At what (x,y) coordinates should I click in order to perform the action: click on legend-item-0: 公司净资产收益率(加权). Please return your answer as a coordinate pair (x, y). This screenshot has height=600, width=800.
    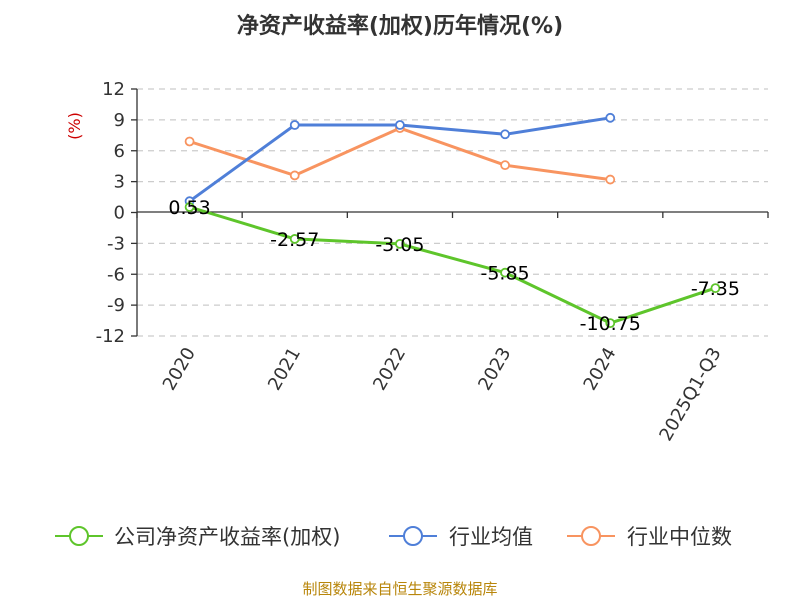
    Looking at the image, I should click on (197, 537).